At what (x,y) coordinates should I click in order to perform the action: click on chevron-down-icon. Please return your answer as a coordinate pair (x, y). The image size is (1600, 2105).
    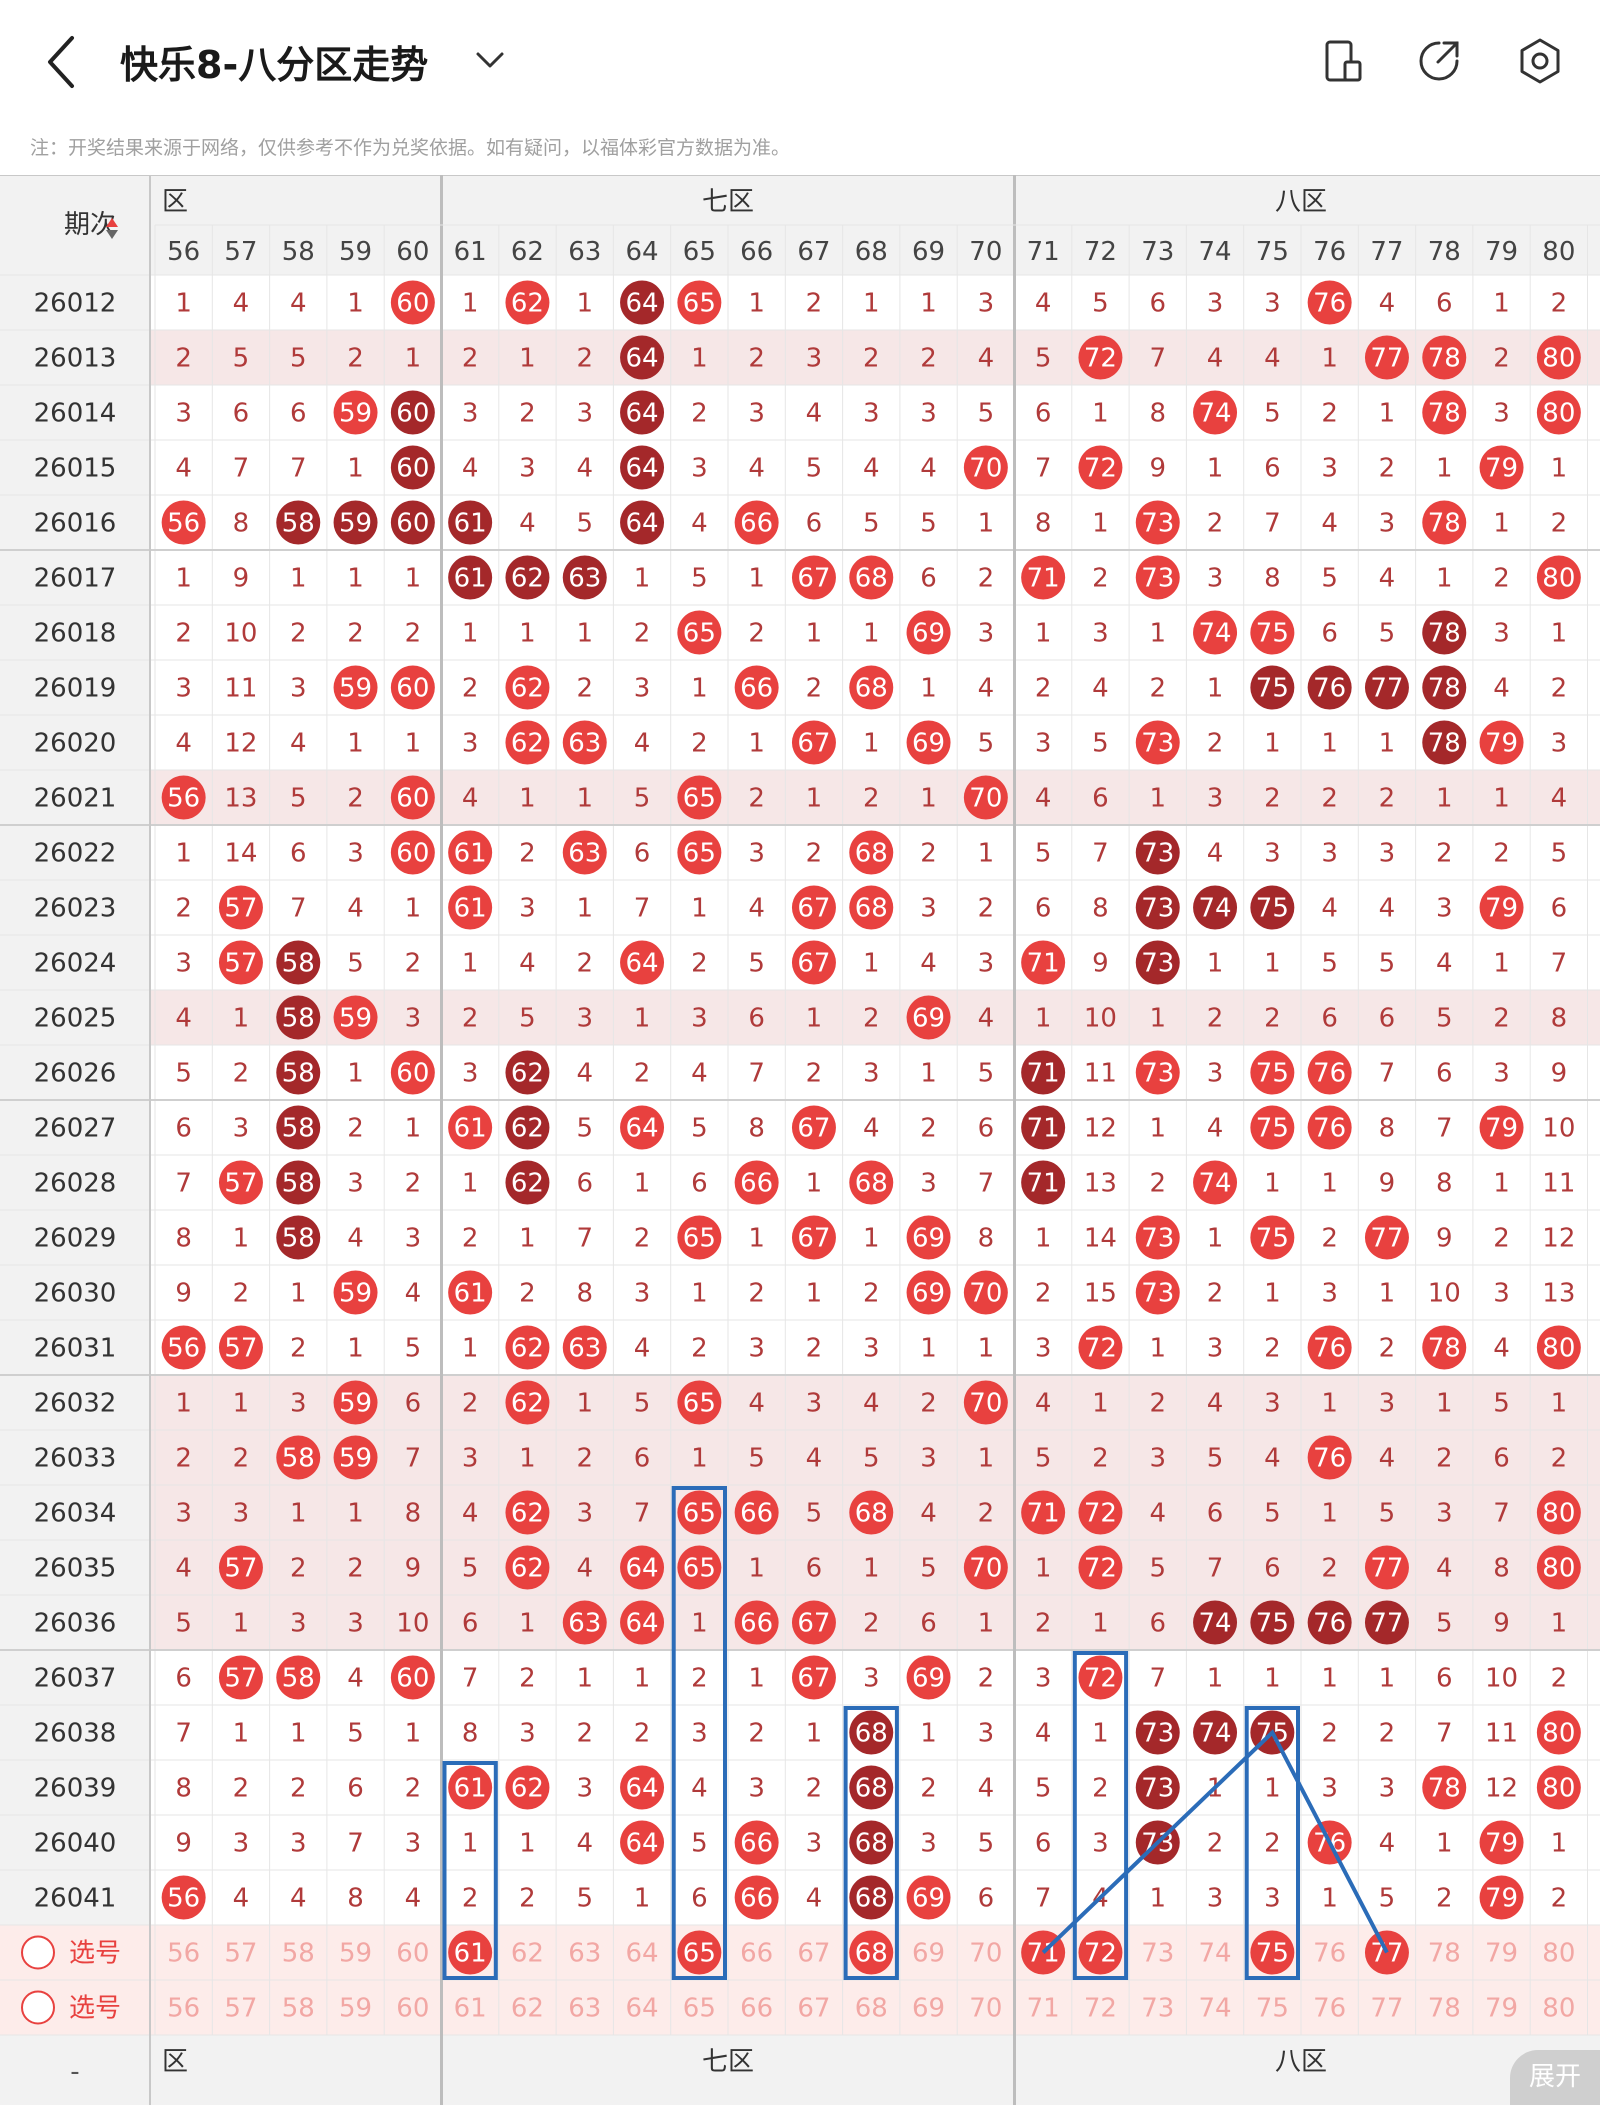
    Looking at the image, I should click on (490, 60).